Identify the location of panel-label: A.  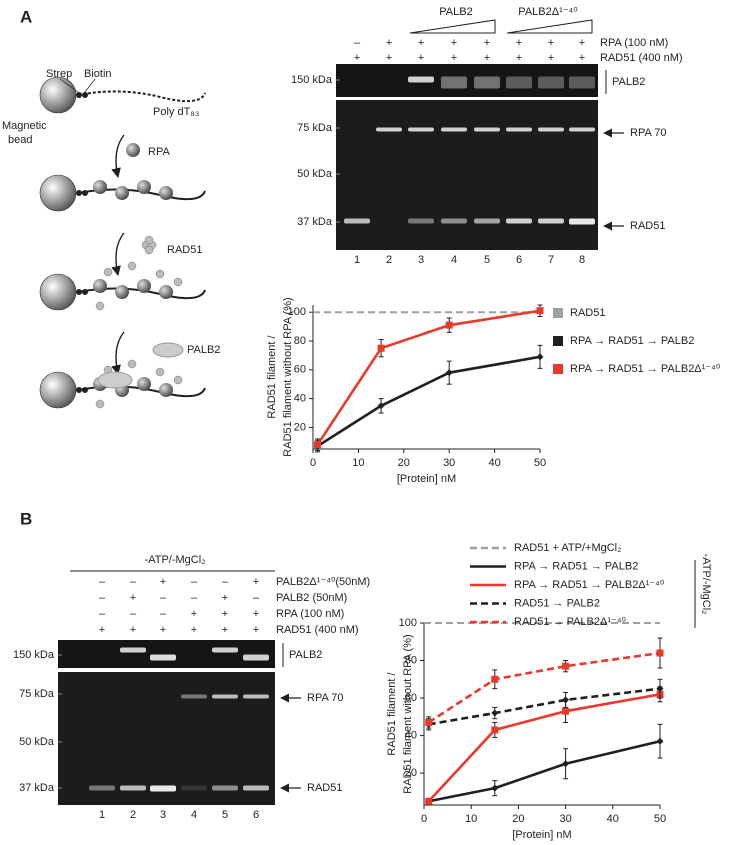
(26, 16).